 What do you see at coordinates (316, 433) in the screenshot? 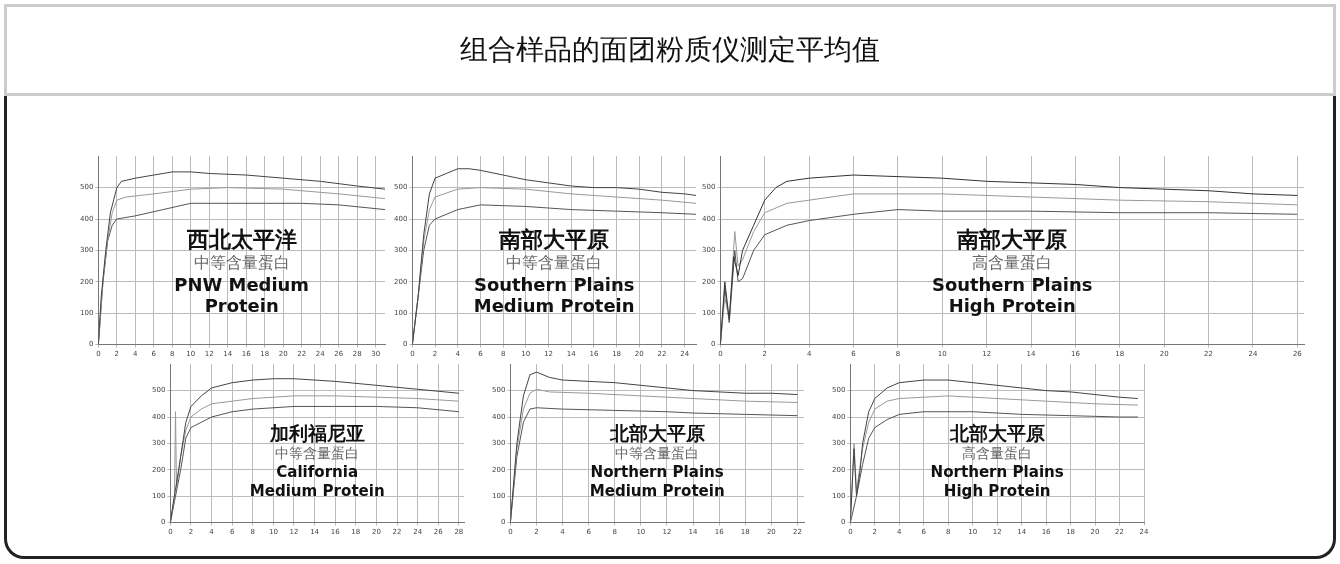
I see `annotation: 加利福尼亚` at bounding box center [316, 433].